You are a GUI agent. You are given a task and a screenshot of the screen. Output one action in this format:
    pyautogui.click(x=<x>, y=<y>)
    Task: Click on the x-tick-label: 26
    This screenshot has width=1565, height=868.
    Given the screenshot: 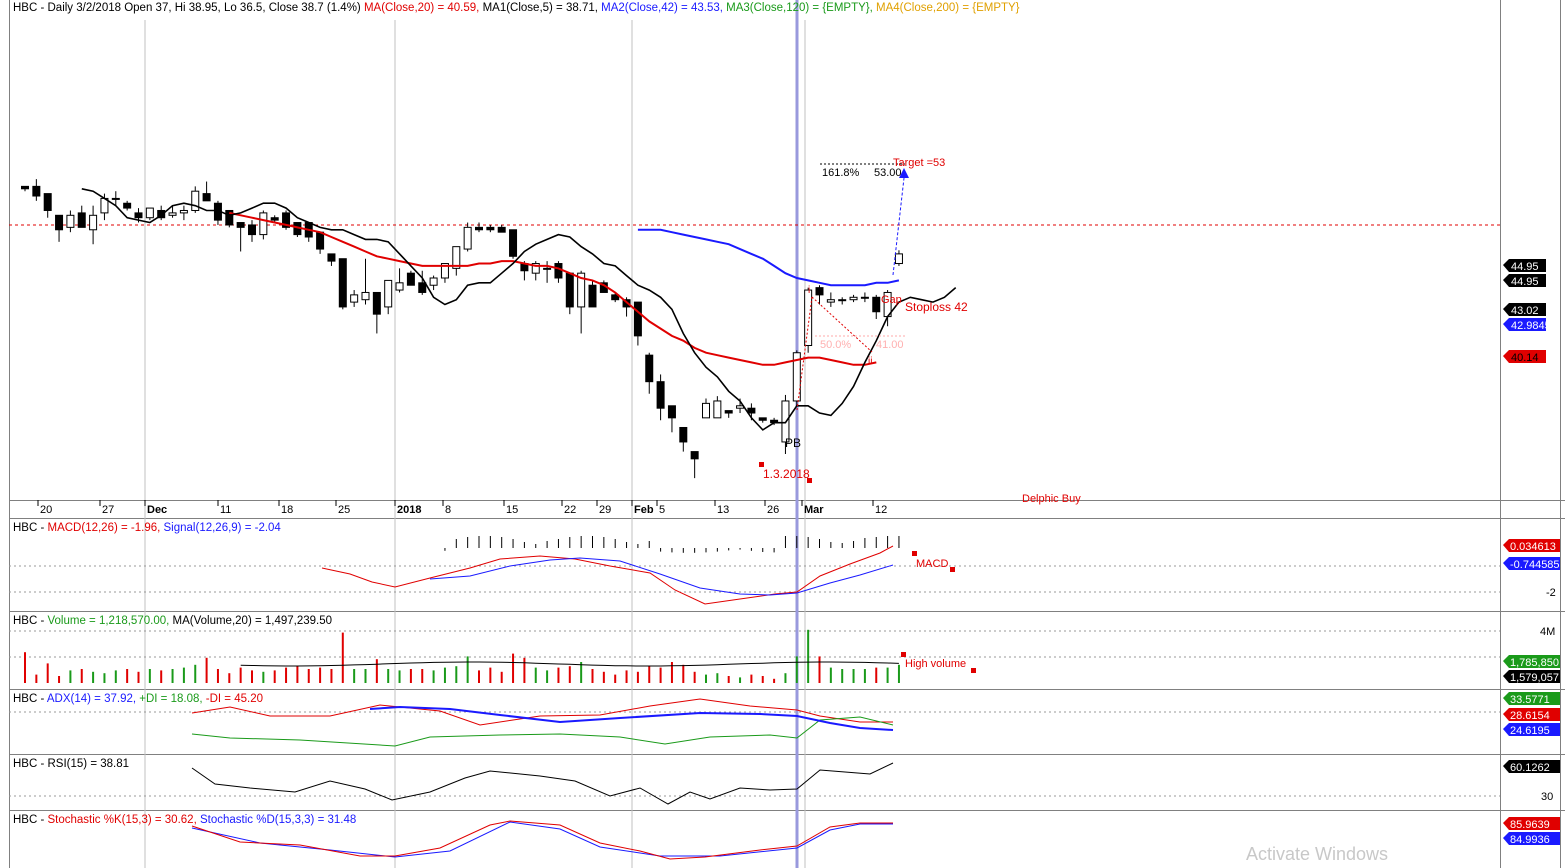 What is the action you would take?
    pyautogui.click(x=773, y=510)
    